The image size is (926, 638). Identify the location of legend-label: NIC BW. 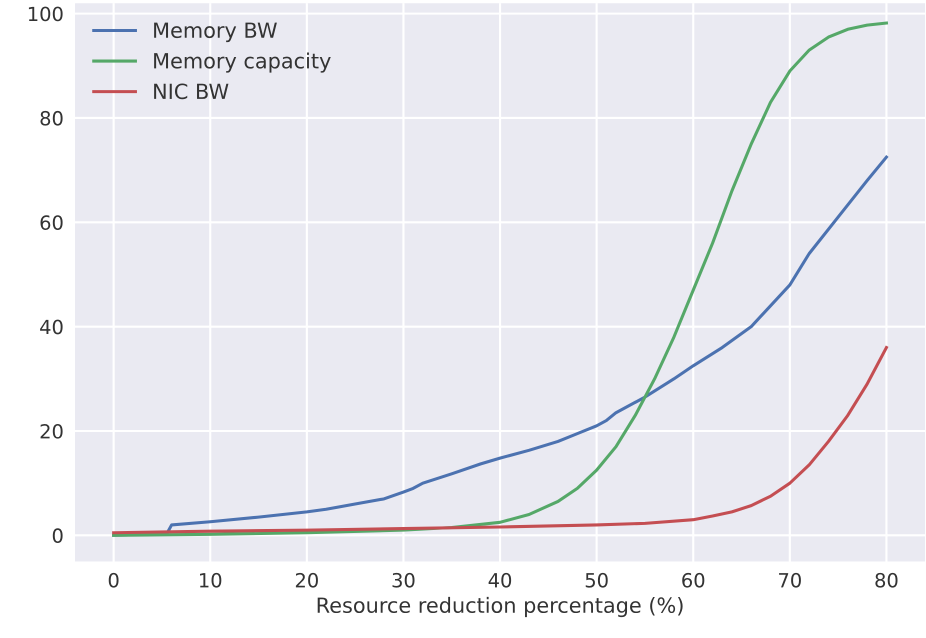
(191, 91).